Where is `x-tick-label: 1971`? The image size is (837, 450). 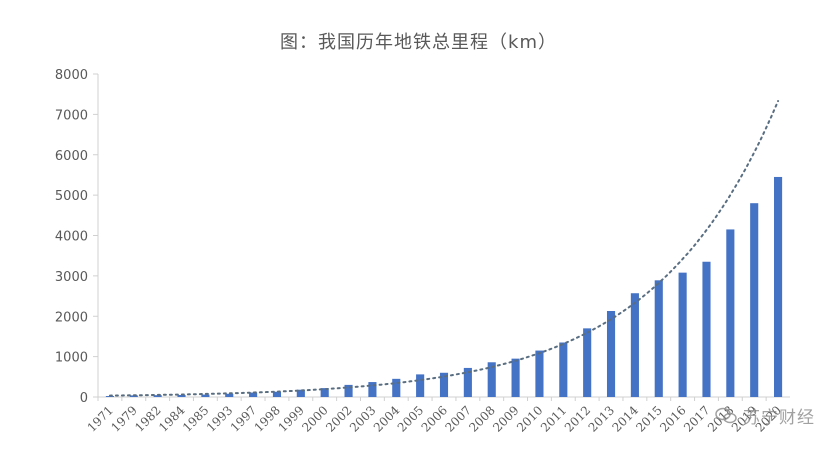 x-tick-label: 1971 is located at coordinates (100, 418).